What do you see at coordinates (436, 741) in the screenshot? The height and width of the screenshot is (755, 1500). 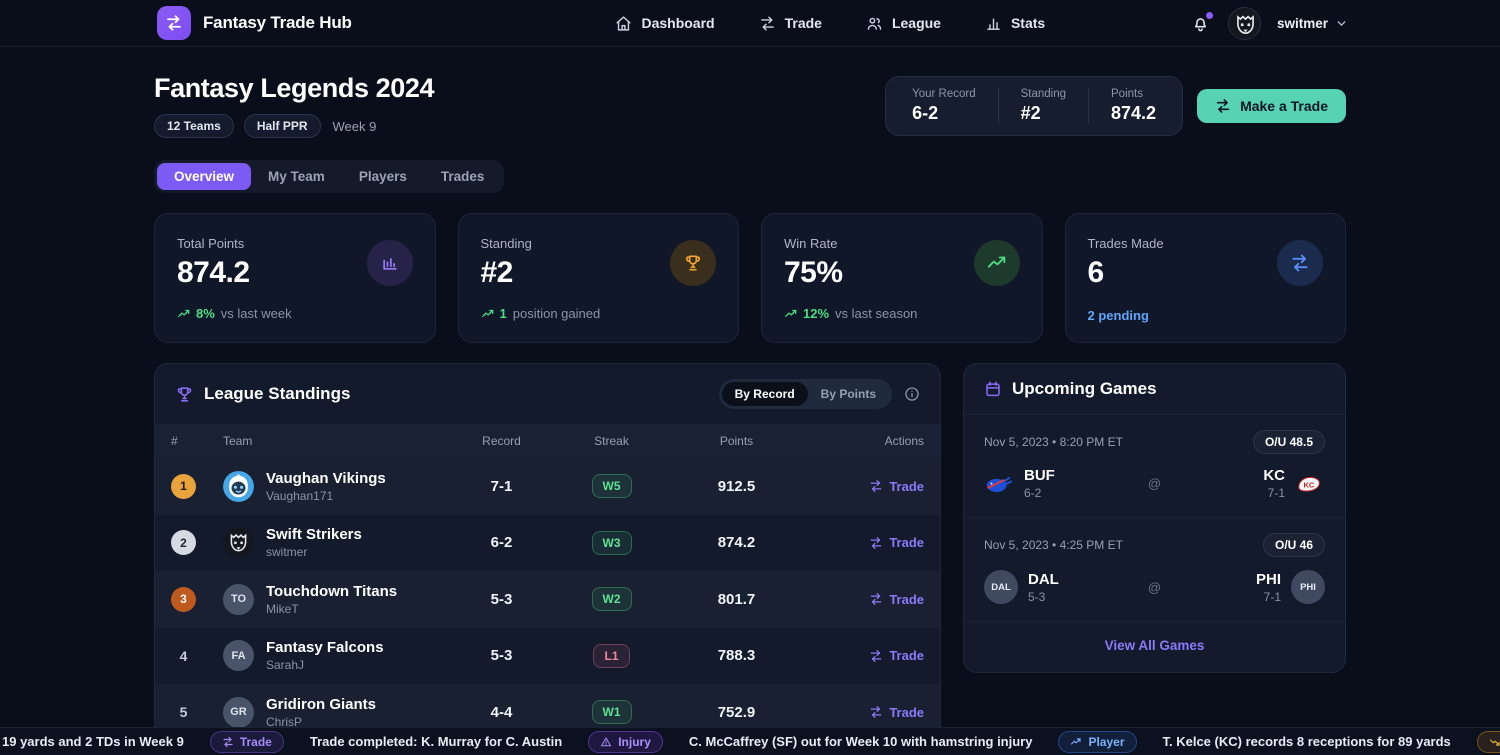 I see `ticker-text: Trade completed: K. Murray for C. Austin` at bounding box center [436, 741].